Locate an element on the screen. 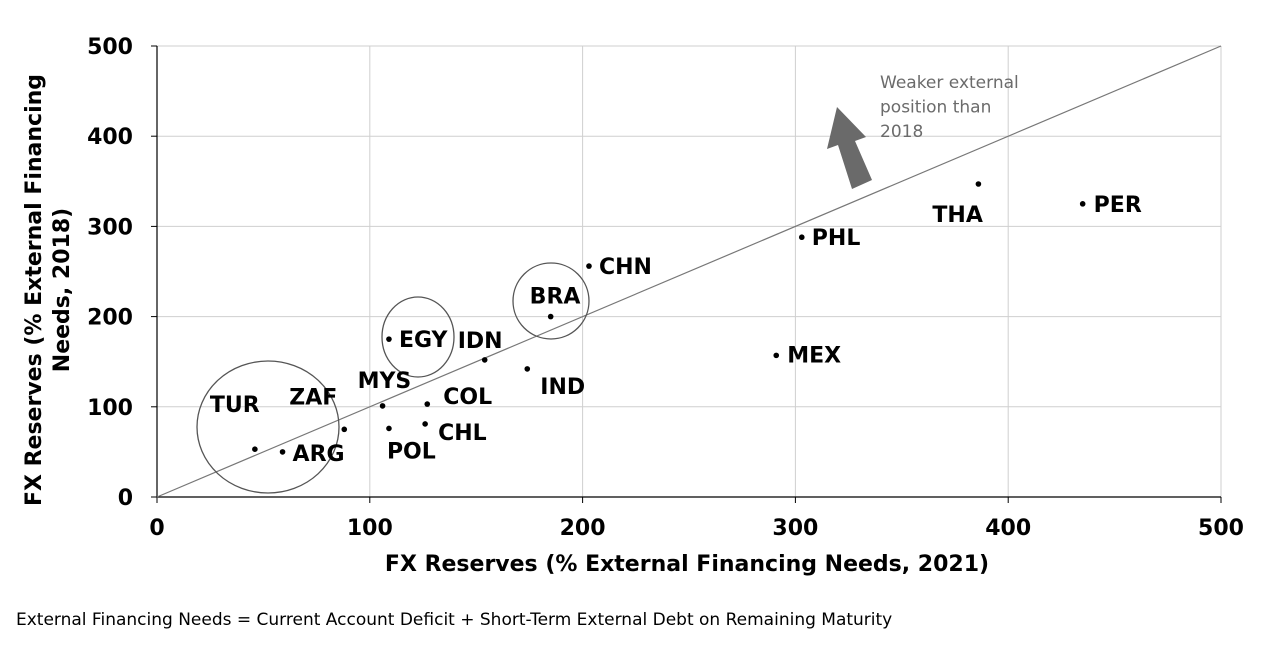 The image size is (1288, 645). point-label-ind: IND is located at coordinates (562, 387).